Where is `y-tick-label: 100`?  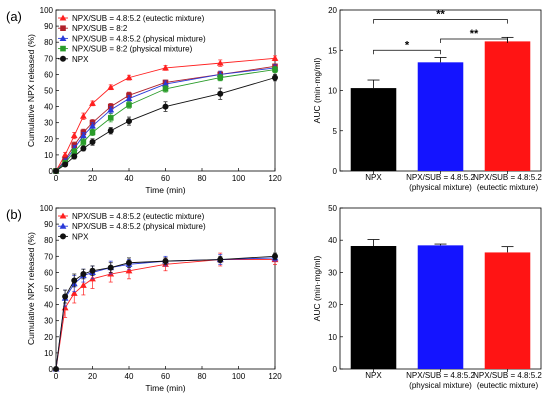 y-tick-label: 100 is located at coordinates (47, 208).